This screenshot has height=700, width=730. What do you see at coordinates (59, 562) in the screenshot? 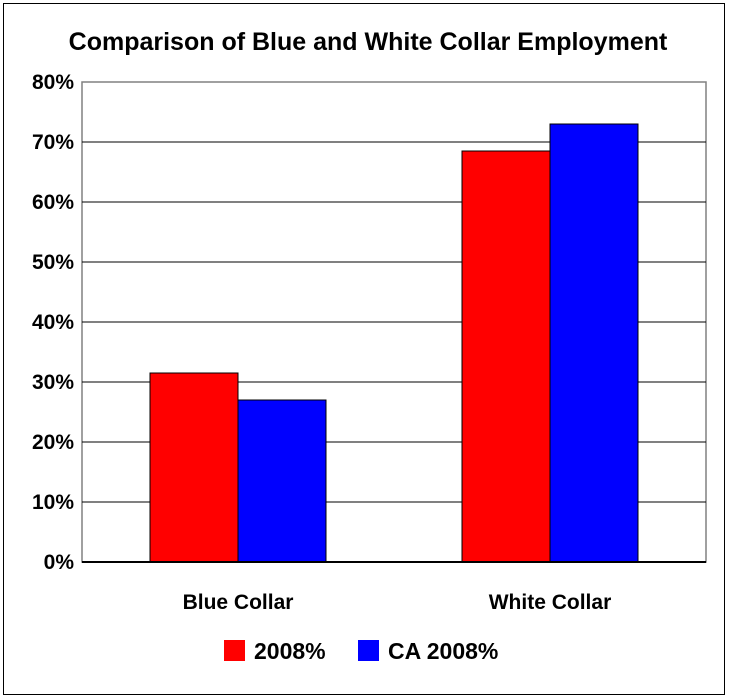
I see `y-tick-label: 0%` at bounding box center [59, 562].